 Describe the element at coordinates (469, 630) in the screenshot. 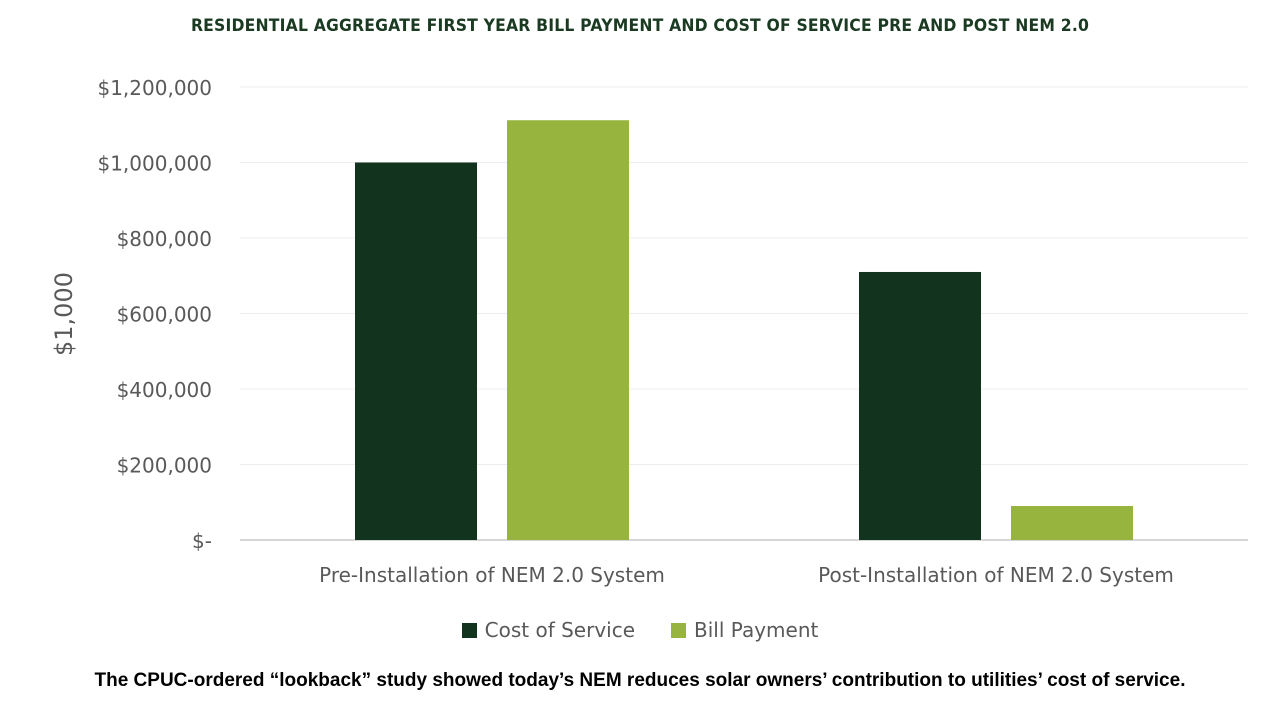

I see `legend-swatch-cost-of-service` at that location.